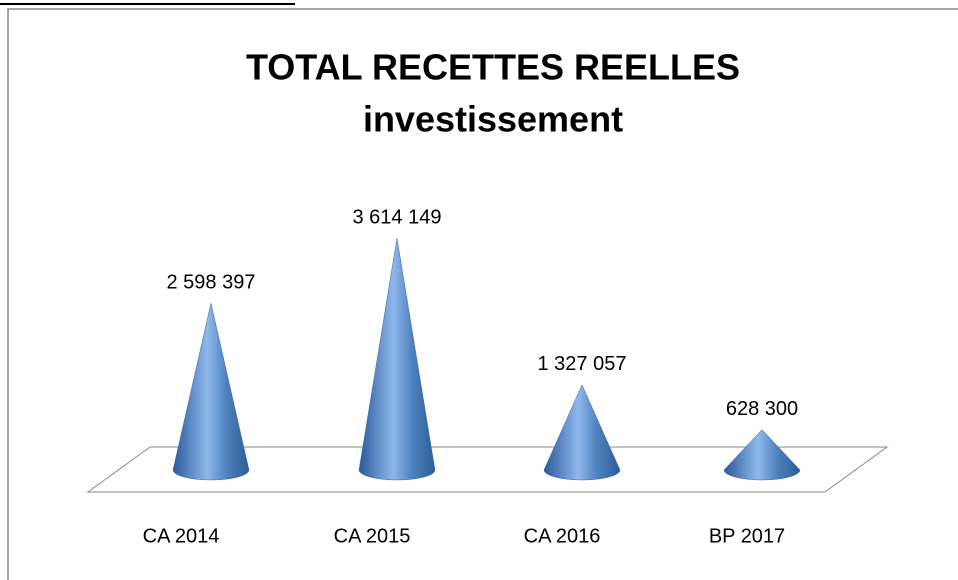  What do you see at coordinates (397, 217) in the screenshot?
I see `data-label: 3 614 149` at bounding box center [397, 217].